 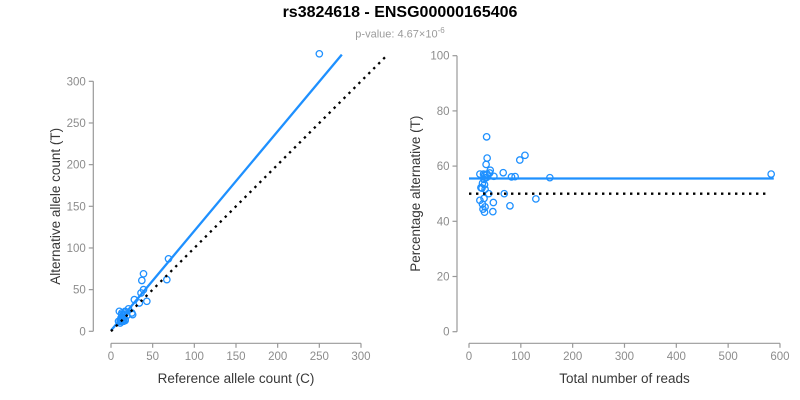 What do you see at coordinates (443, 278) in the screenshot?
I see `y-tick-label: 20` at bounding box center [443, 278].